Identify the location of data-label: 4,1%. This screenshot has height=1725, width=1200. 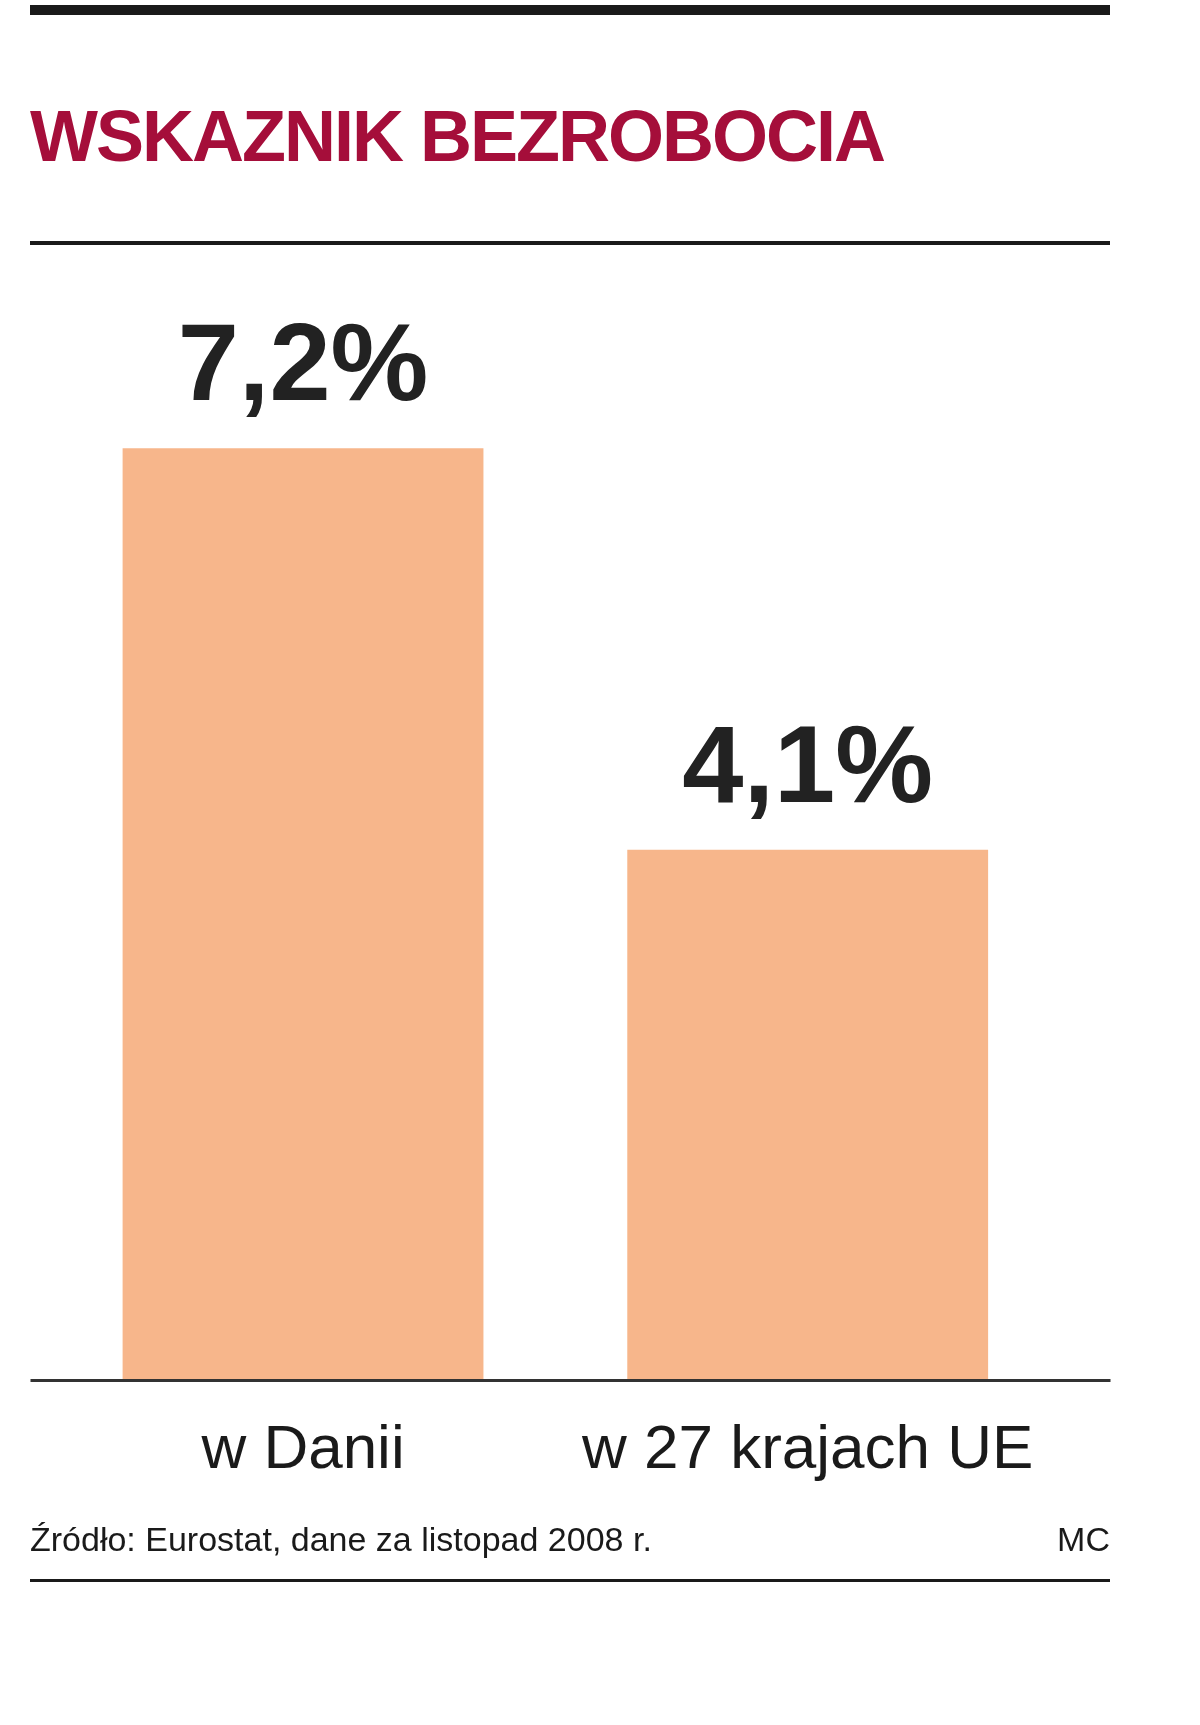
(808, 763).